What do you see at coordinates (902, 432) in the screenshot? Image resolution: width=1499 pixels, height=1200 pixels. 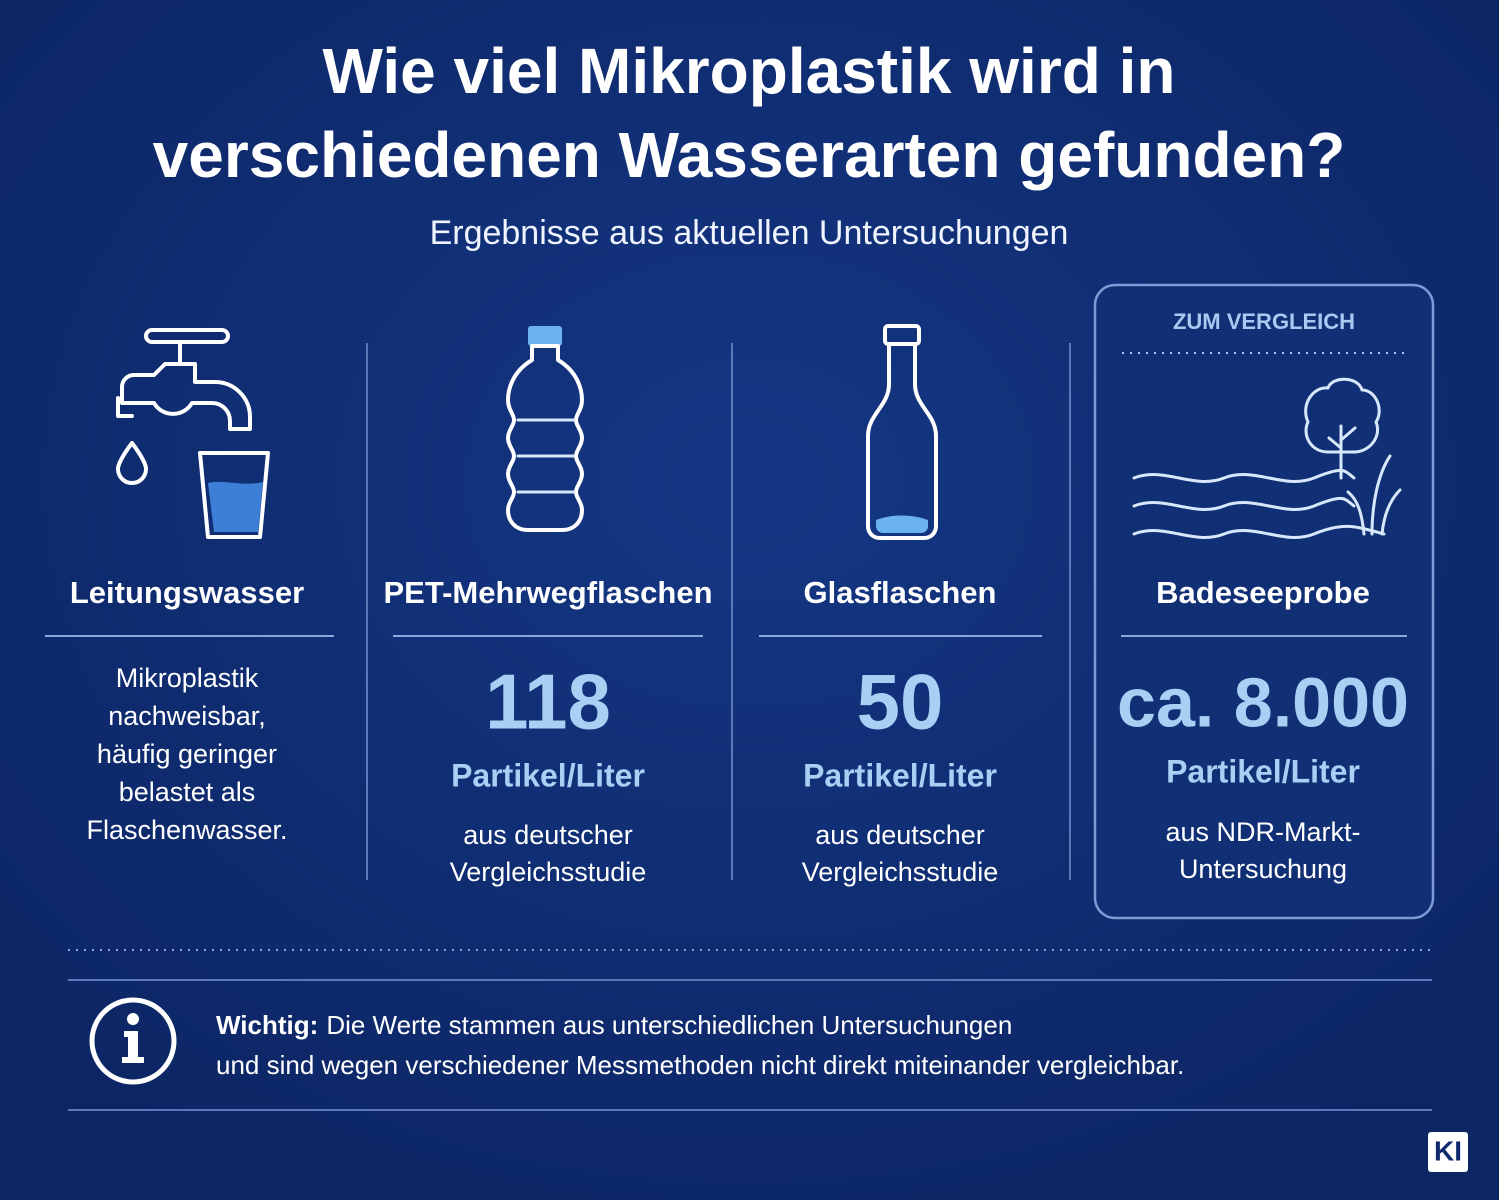 I see `glass-bottle-icon` at bounding box center [902, 432].